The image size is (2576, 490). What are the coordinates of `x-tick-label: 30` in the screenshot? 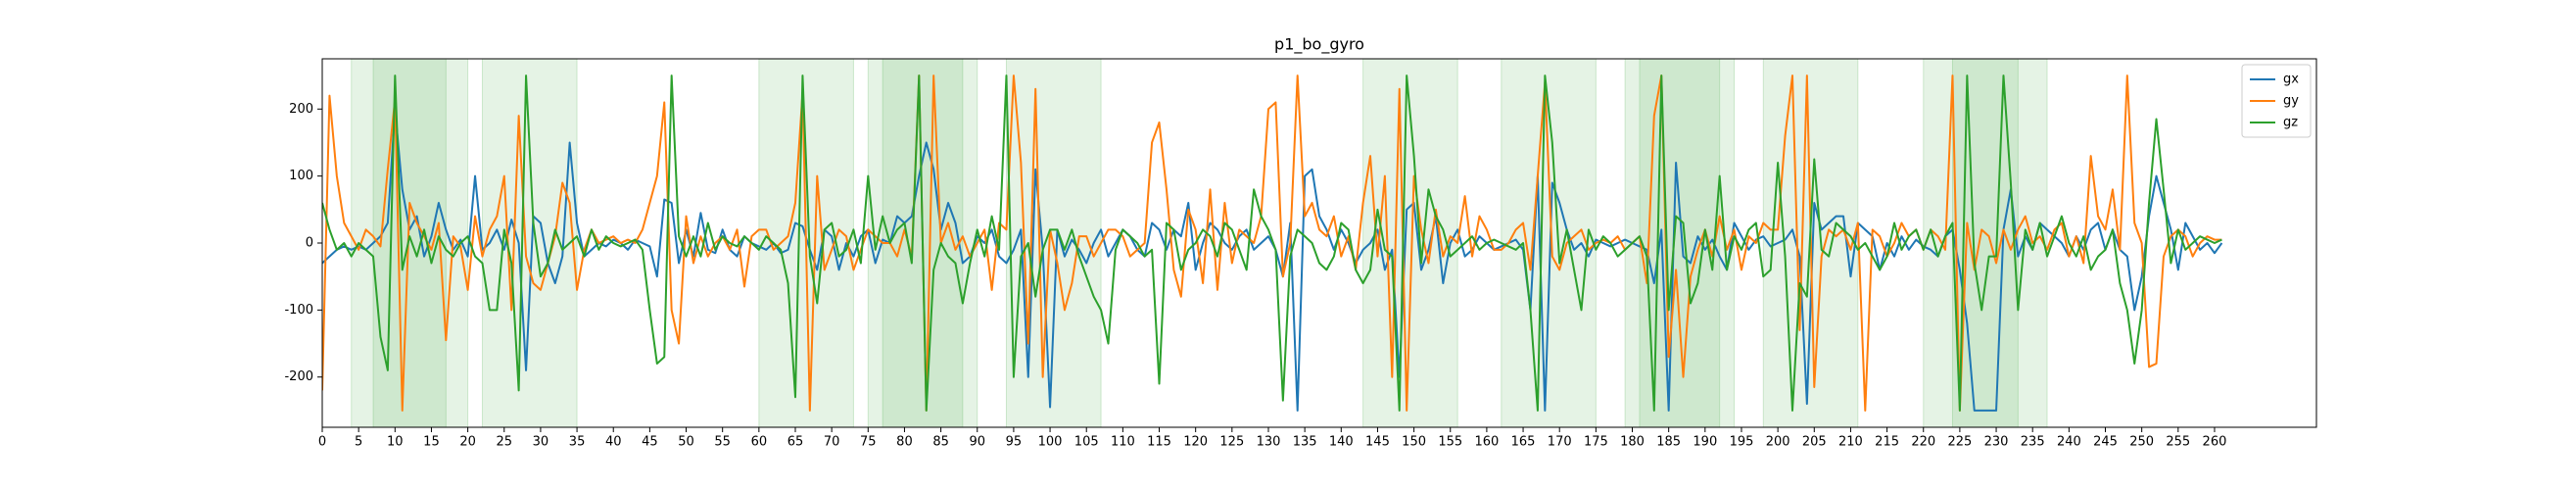 It's located at (541, 442).